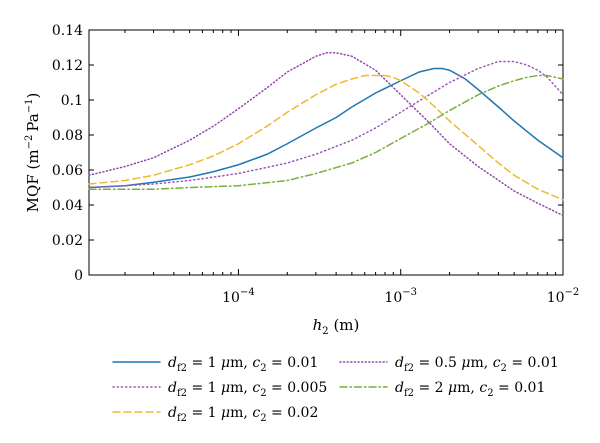  What do you see at coordinates (67, 241) in the screenshot?
I see `y-tick-label: 0.02` at bounding box center [67, 241].